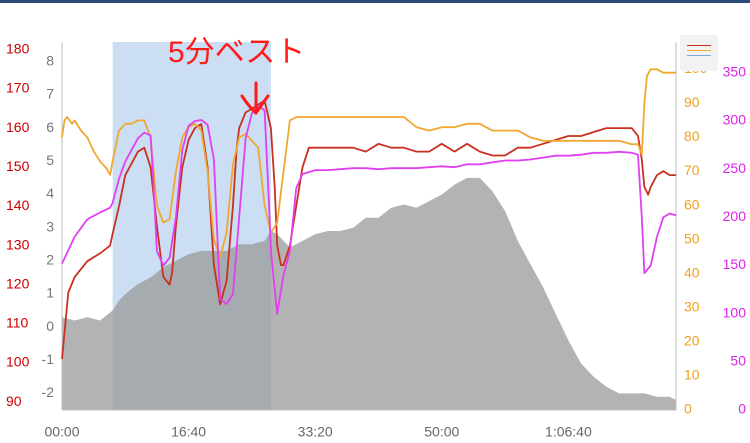 The image size is (750, 443). What do you see at coordinates (375, 1) in the screenshot?
I see `window-top-bar` at bounding box center [375, 1].